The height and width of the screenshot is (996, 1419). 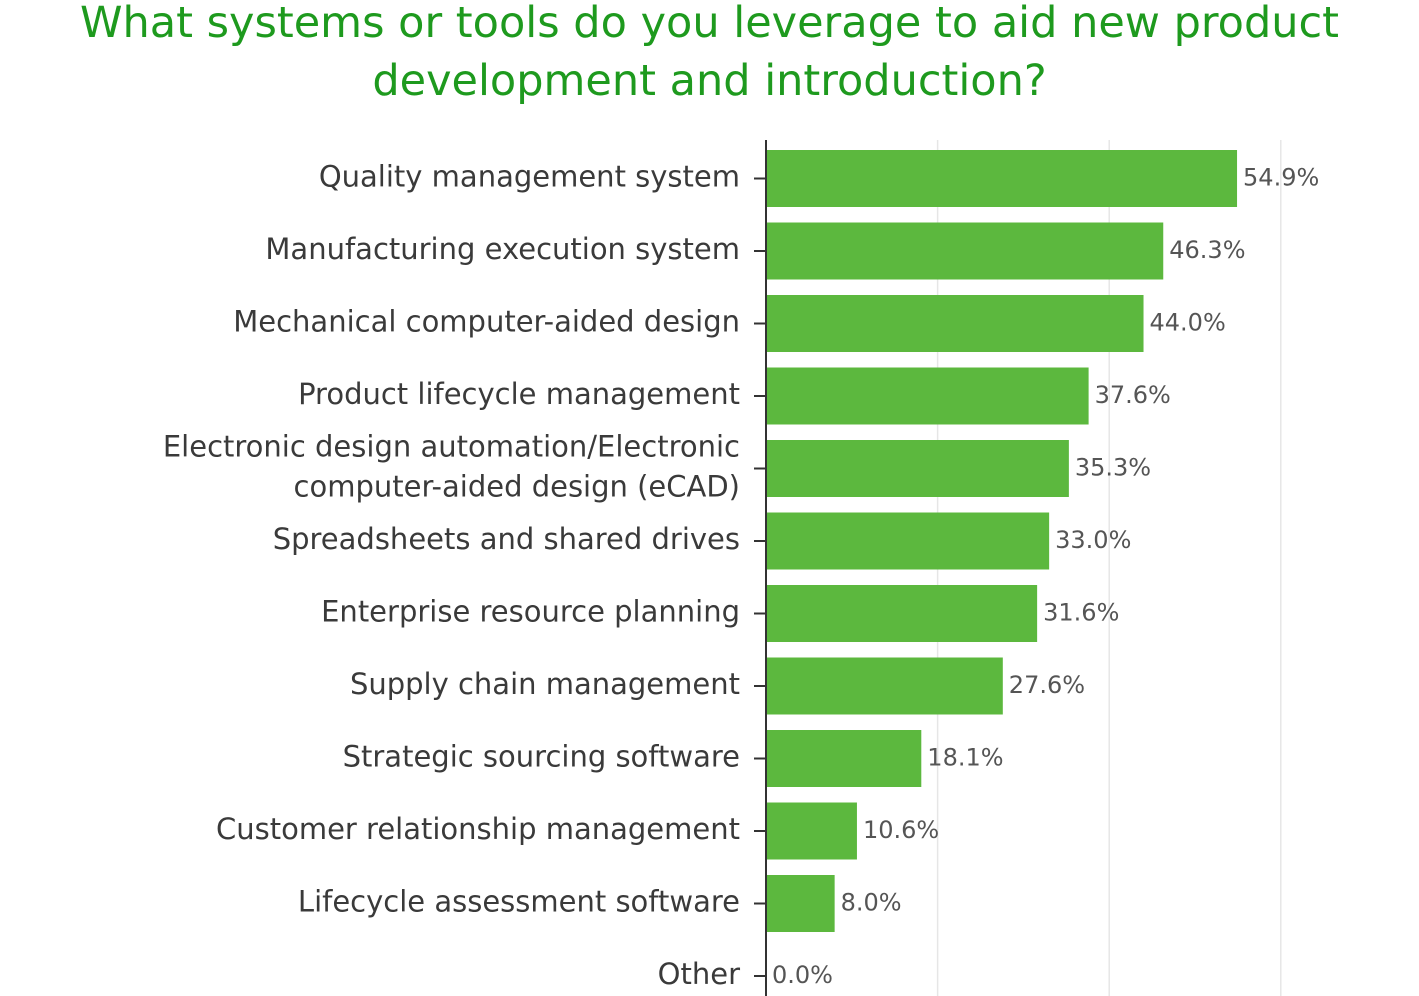 I want to click on value-label: 27.6%, so click(x=1047, y=685).